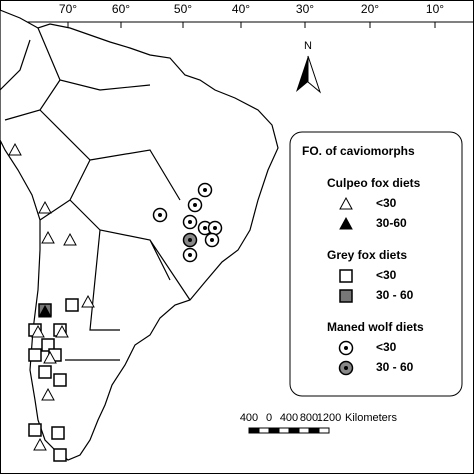 The width and height of the screenshot is (474, 474). What do you see at coordinates (374, 183) in the screenshot?
I see `legend-group-title: Culpeo fox diets` at bounding box center [374, 183].